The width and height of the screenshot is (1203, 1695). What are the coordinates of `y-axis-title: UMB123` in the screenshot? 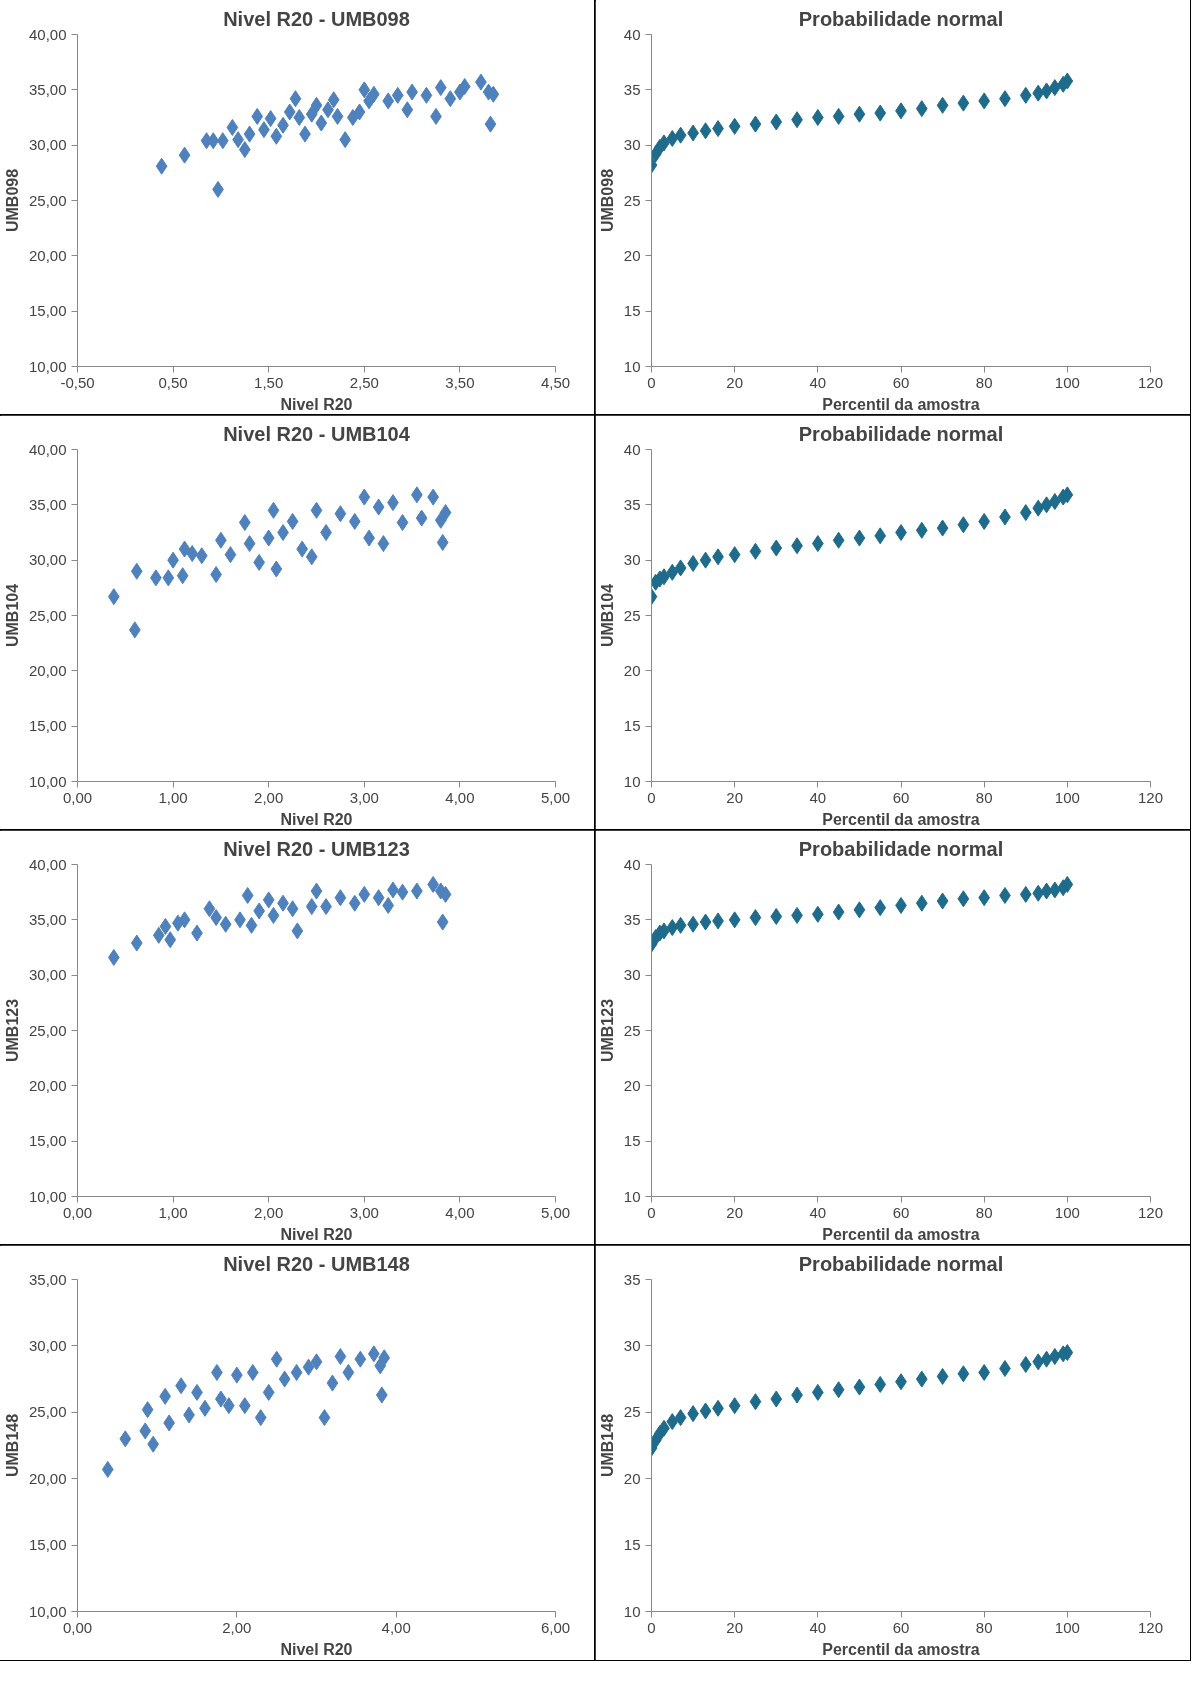 It's located at (12, 1030).